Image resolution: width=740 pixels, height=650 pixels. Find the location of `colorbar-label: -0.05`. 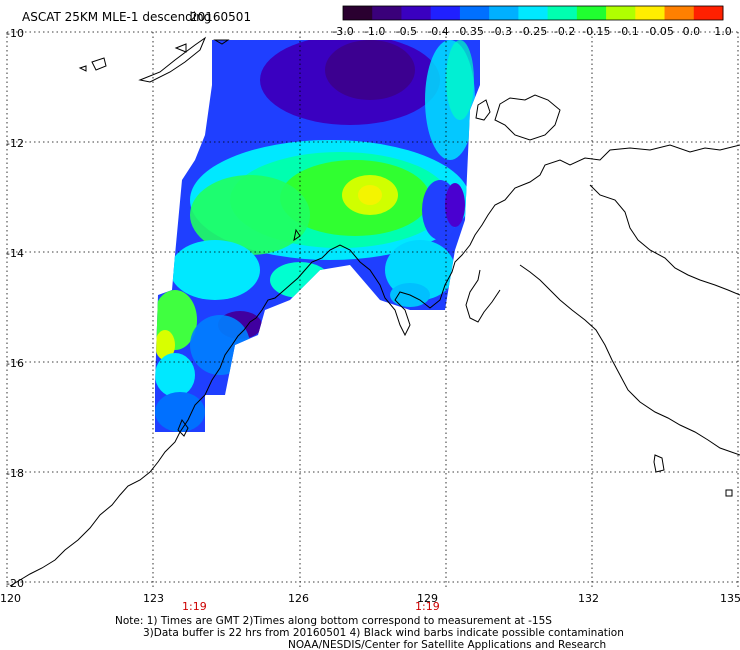

colorbar-label: -0.05 is located at coordinates (659, 31).